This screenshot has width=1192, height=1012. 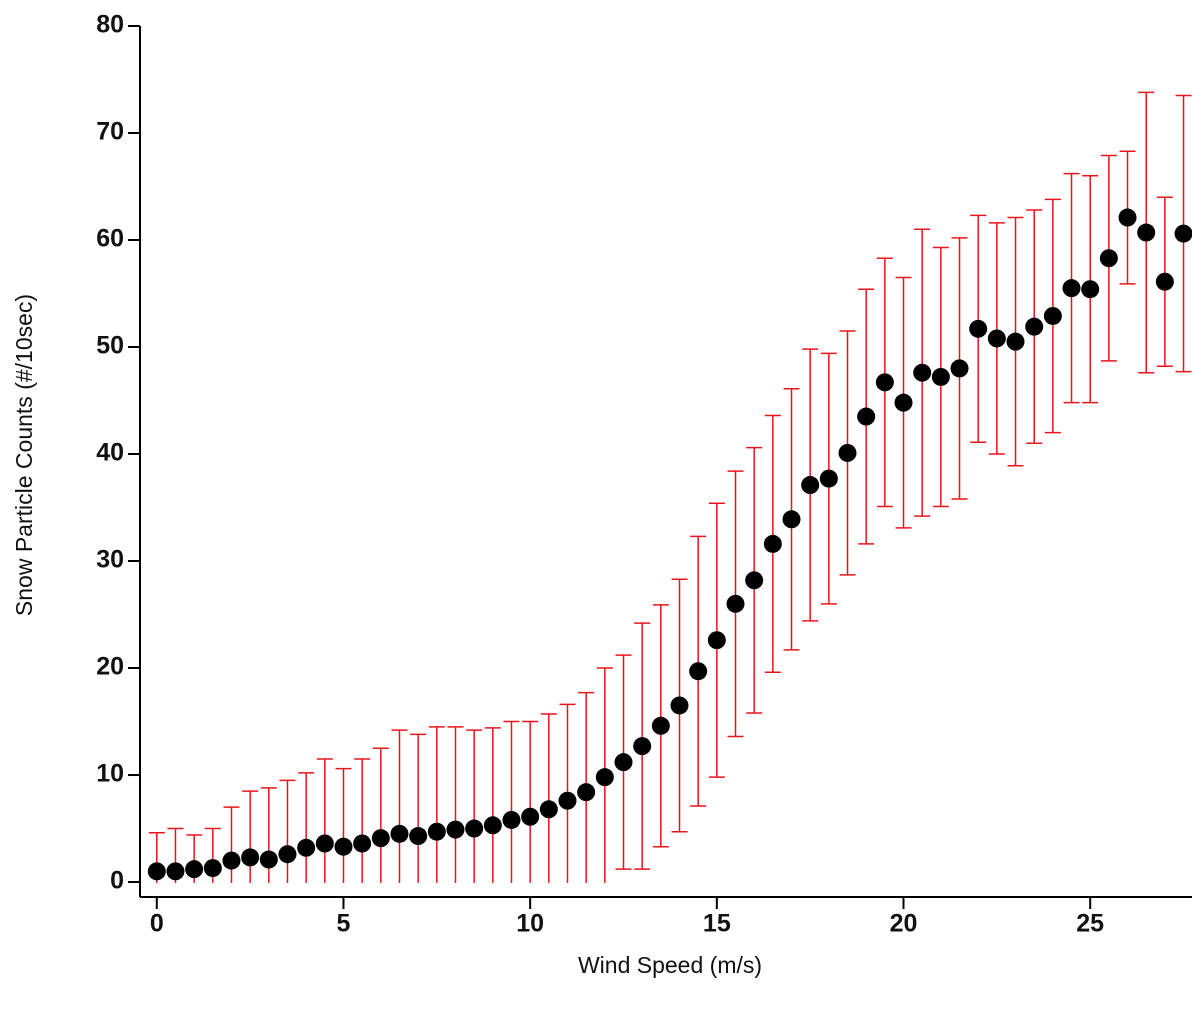 I want to click on x-tick-label: 5, so click(x=344, y=924).